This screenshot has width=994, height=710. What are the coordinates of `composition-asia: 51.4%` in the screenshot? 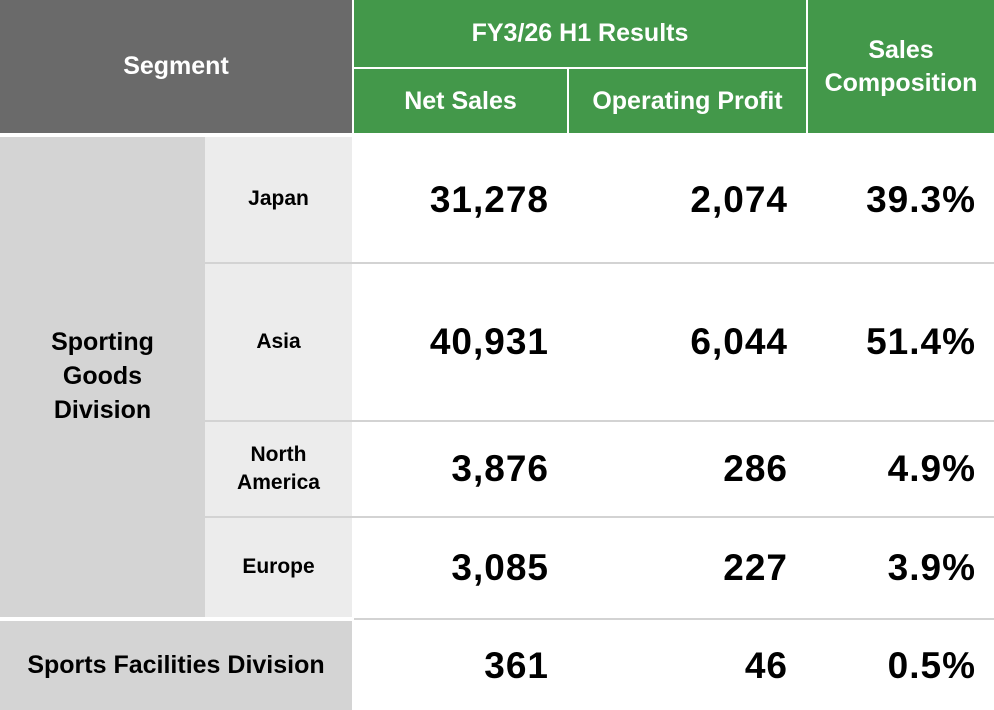 It's located at (921, 341).